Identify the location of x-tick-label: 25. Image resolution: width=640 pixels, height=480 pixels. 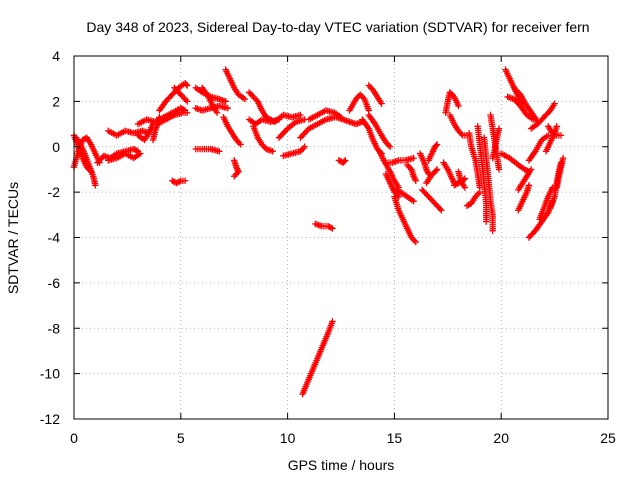
(608, 438).